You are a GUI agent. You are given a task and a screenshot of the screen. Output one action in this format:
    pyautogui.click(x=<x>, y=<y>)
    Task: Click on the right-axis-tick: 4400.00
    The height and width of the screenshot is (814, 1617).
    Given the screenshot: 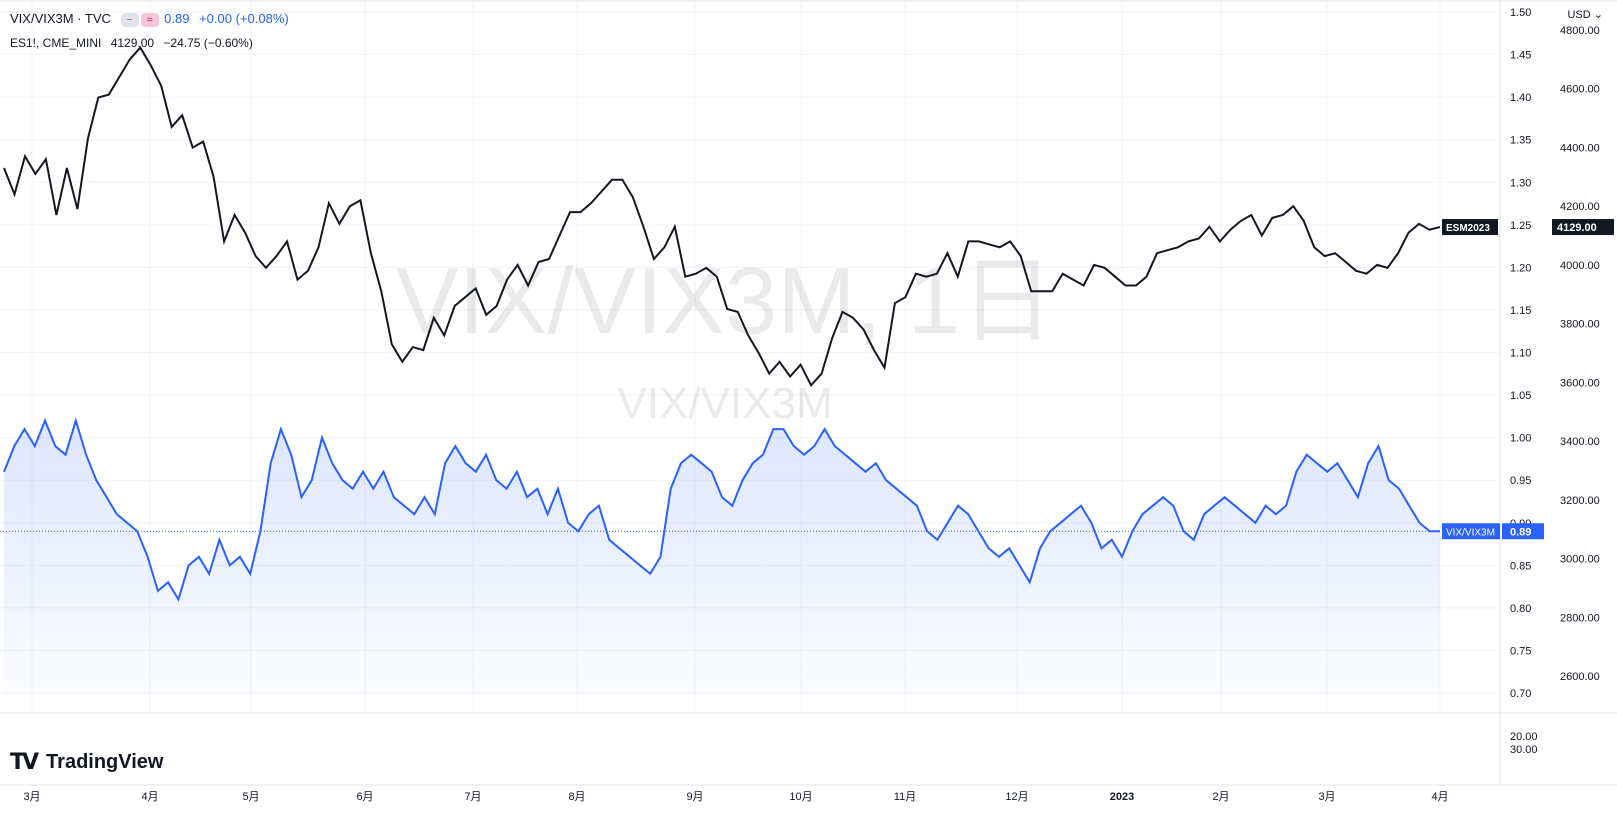 What is the action you would take?
    pyautogui.click(x=1580, y=148)
    